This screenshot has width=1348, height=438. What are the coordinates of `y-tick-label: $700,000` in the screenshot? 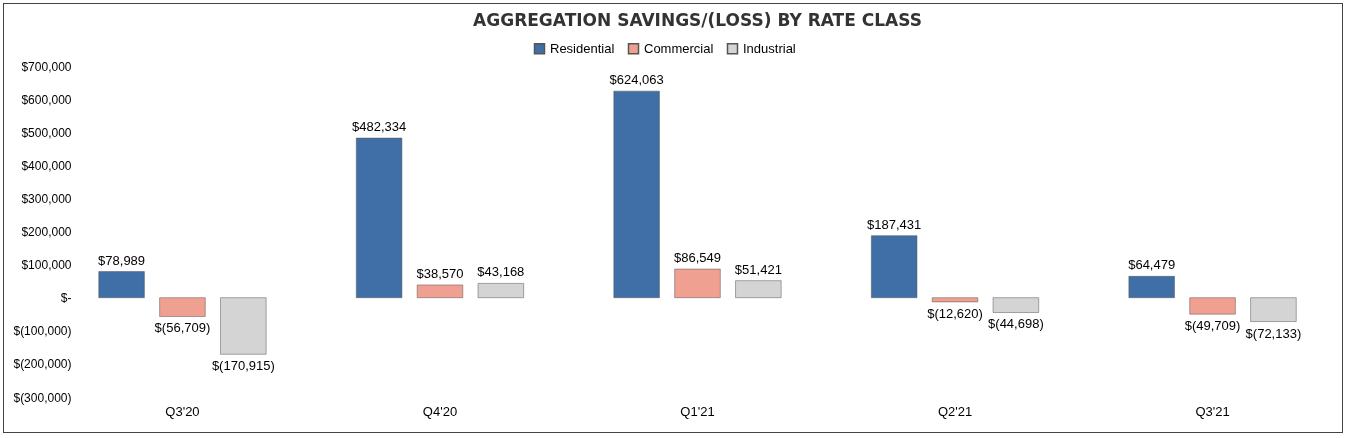 It's located at (46, 66).